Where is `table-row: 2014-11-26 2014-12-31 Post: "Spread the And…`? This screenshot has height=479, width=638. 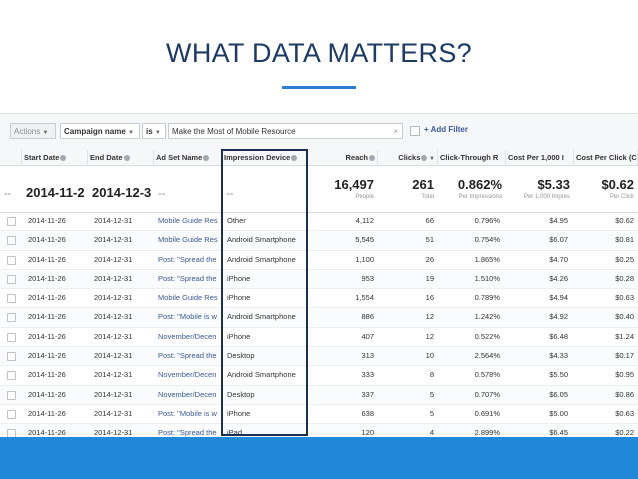
table-row: 2014-11-26 2014-12-31 Post: "Spread the And… is located at coordinates (319, 260).